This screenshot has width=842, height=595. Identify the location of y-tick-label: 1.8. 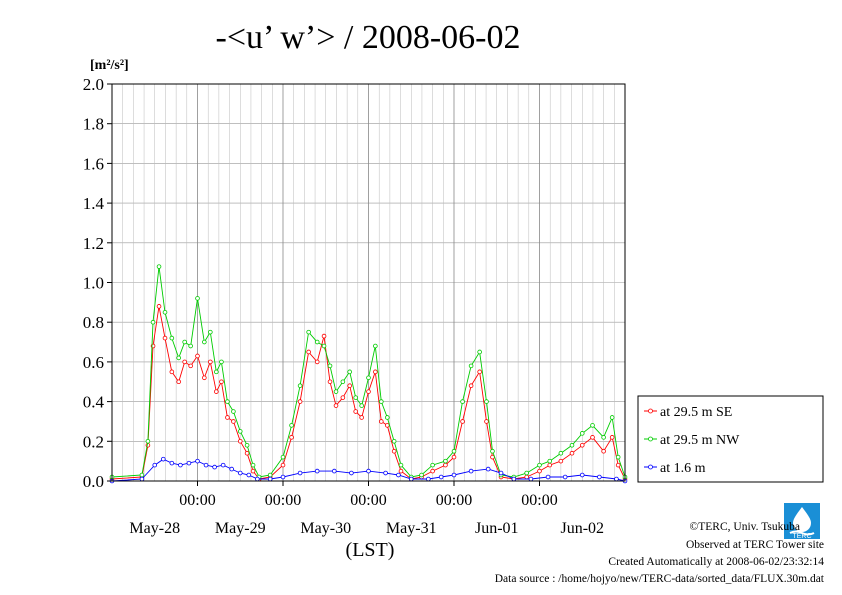
(93, 124).